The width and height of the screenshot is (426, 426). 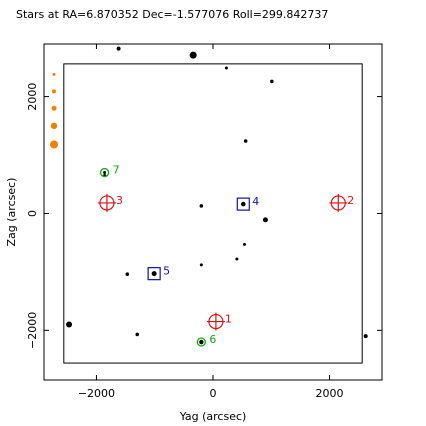 I want to click on x-tick-label: 0, so click(x=213, y=393).